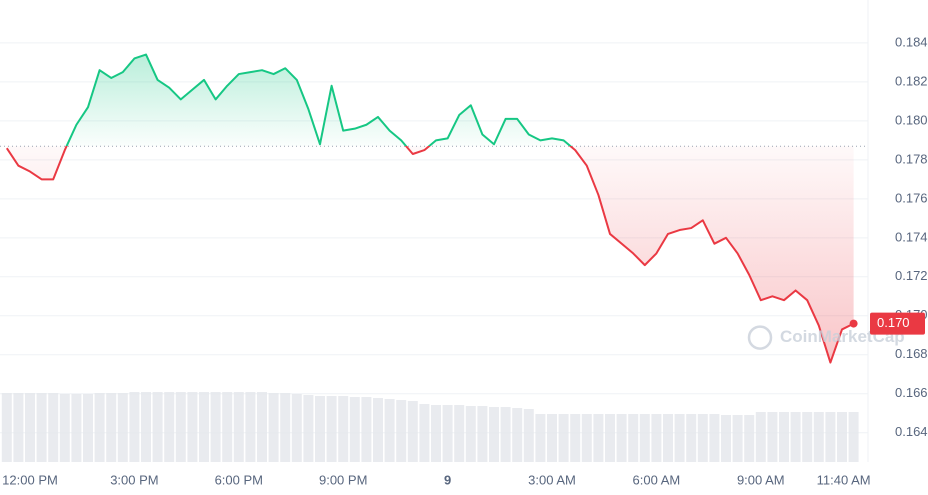 The width and height of the screenshot is (928, 495). Describe the element at coordinates (343, 479) in the screenshot. I see `x-tick-label: 9:00 PM` at that location.